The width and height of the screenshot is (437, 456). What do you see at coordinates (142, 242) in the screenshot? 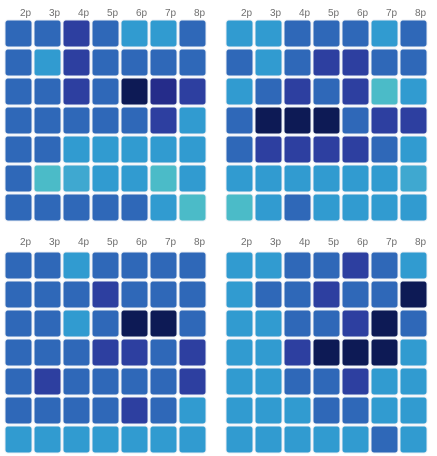
I see `x-tick-label: 6p` at bounding box center [142, 242].